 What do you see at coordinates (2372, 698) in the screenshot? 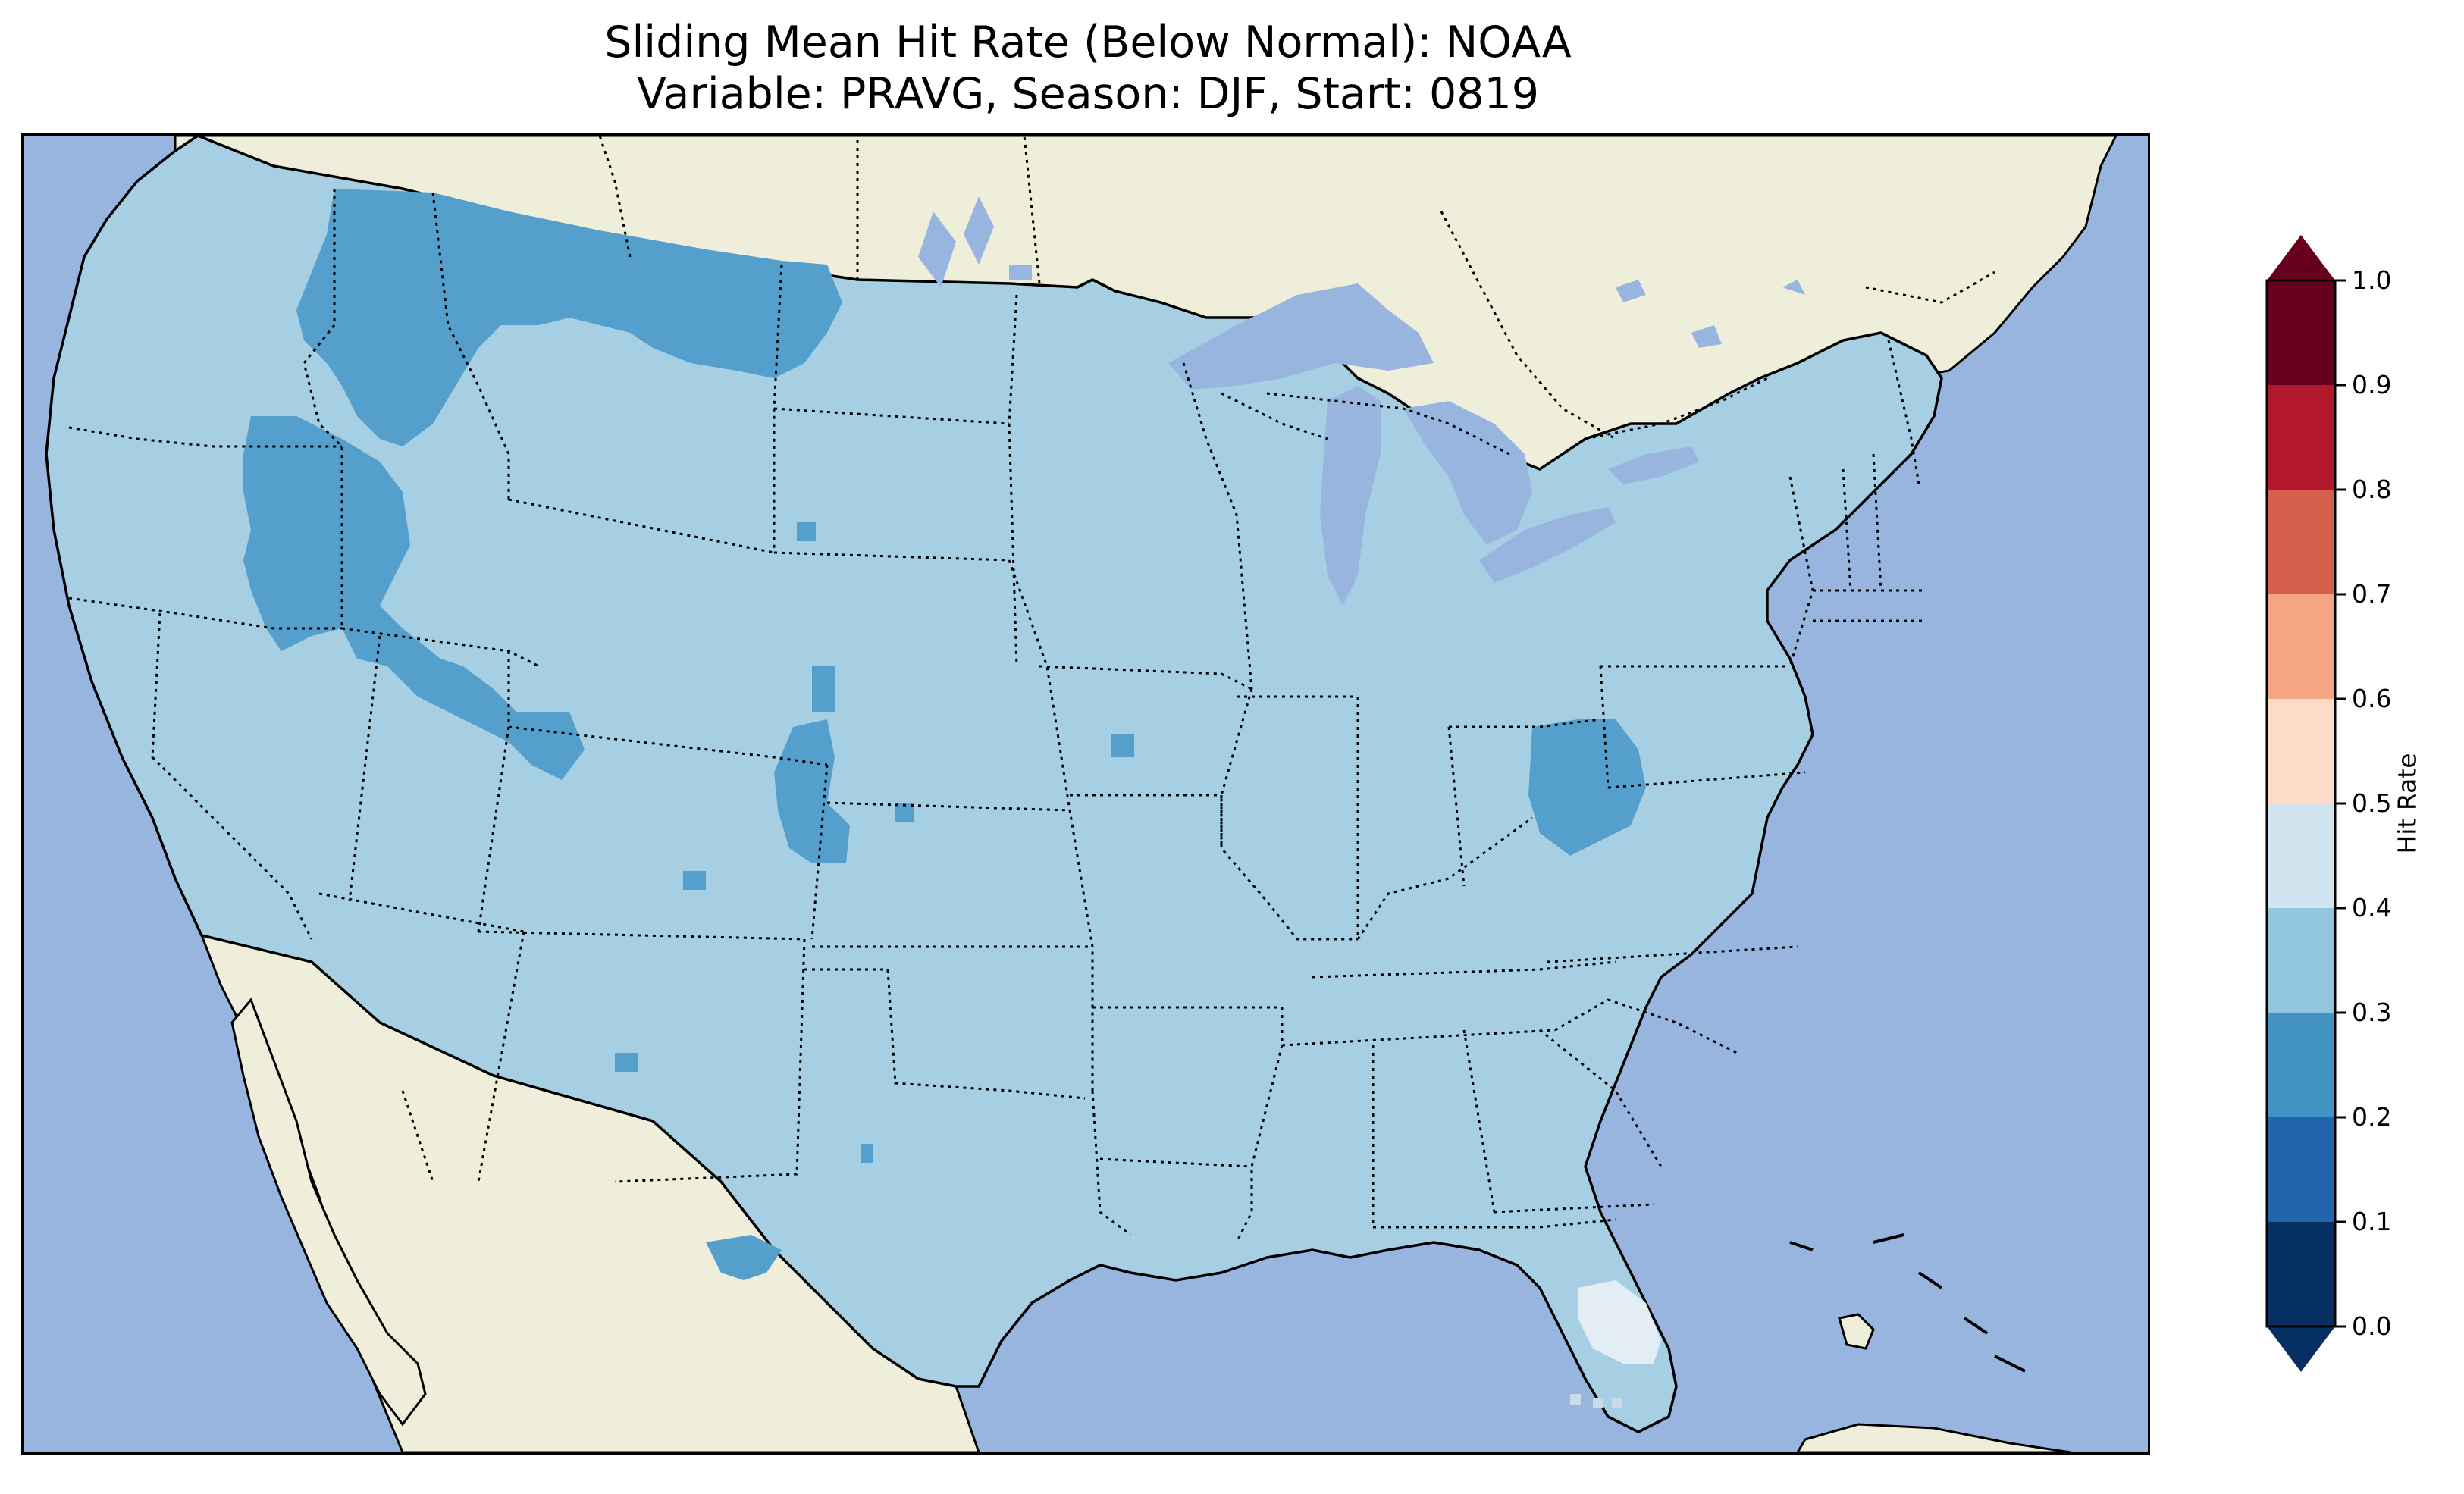
I see `colorbar-tick-label: 0.6` at bounding box center [2372, 698].